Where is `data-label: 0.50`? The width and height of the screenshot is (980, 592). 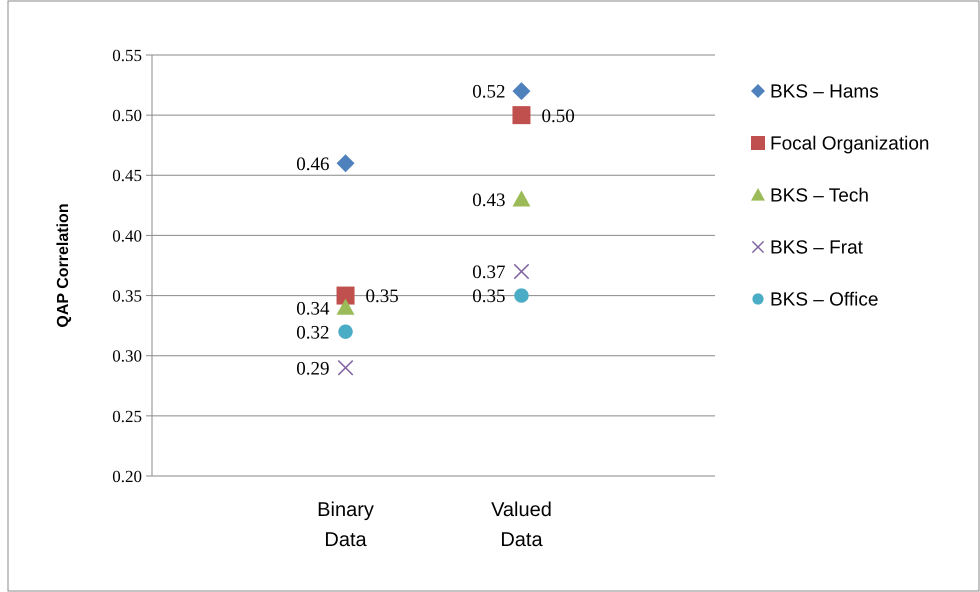 data-label: 0.50 is located at coordinates (558, 116).